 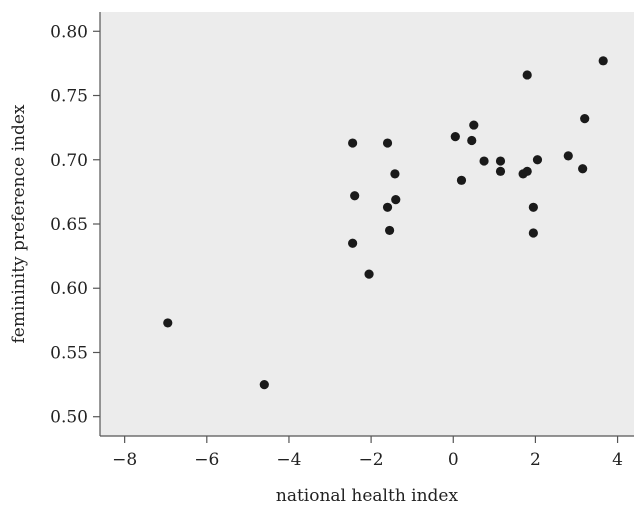 I want to click on y-tick-label: 0.65, so click(x=69, y=225).